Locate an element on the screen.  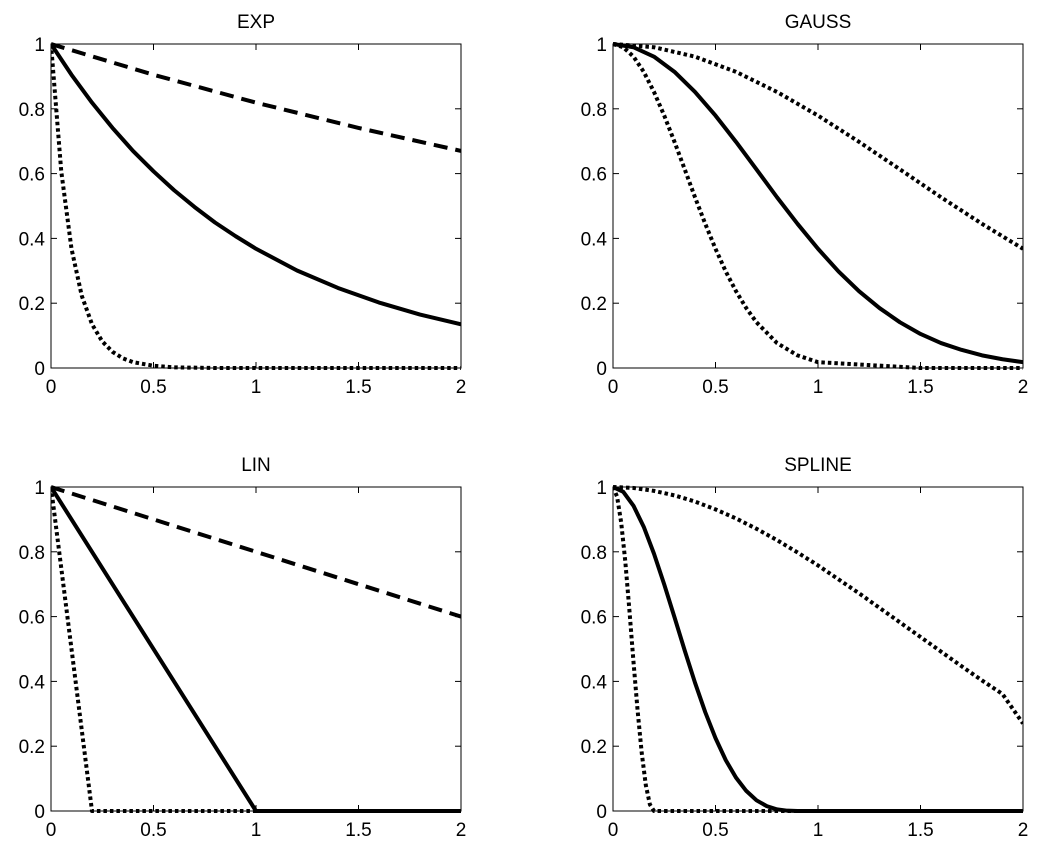
panel-title: SPLINE is located at coordinates (818, 465).